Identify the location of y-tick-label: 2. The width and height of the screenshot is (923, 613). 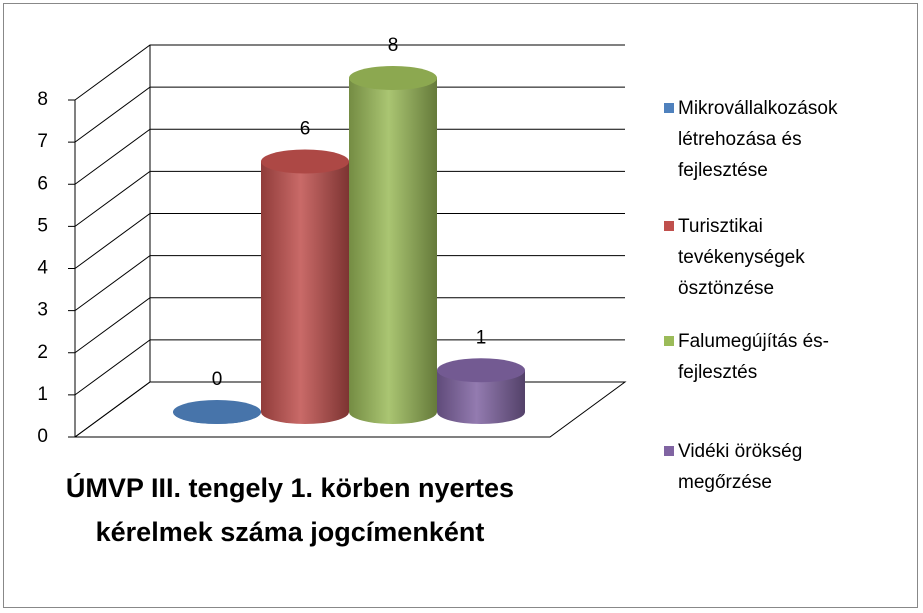
(42, 352).